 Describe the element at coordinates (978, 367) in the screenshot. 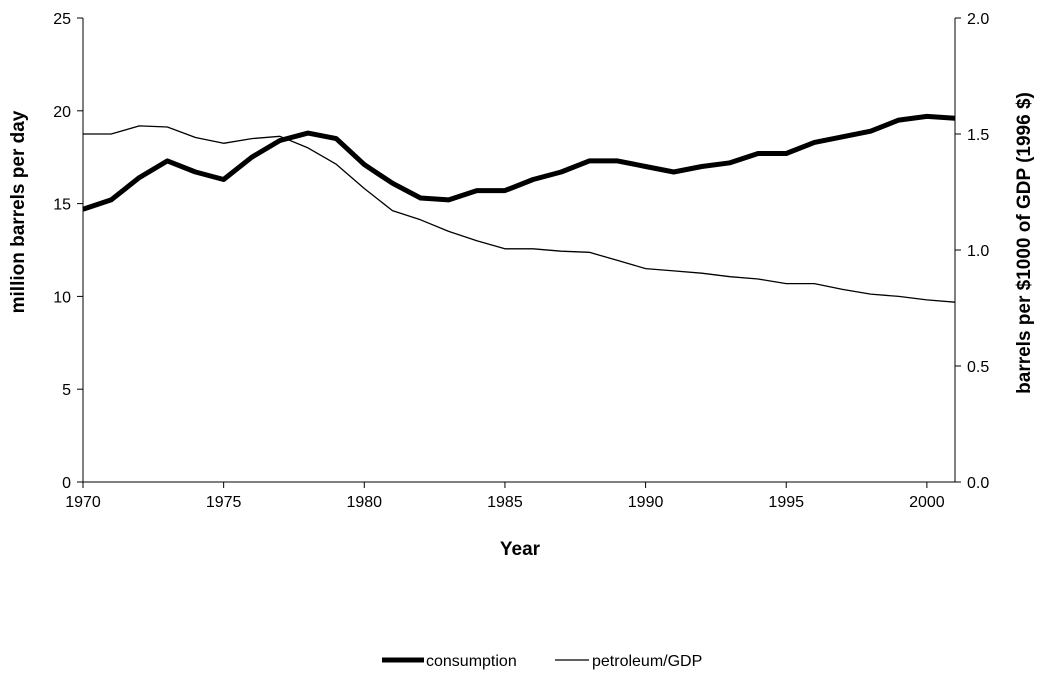

I see `y2-tick-label: 0.5` at that location.